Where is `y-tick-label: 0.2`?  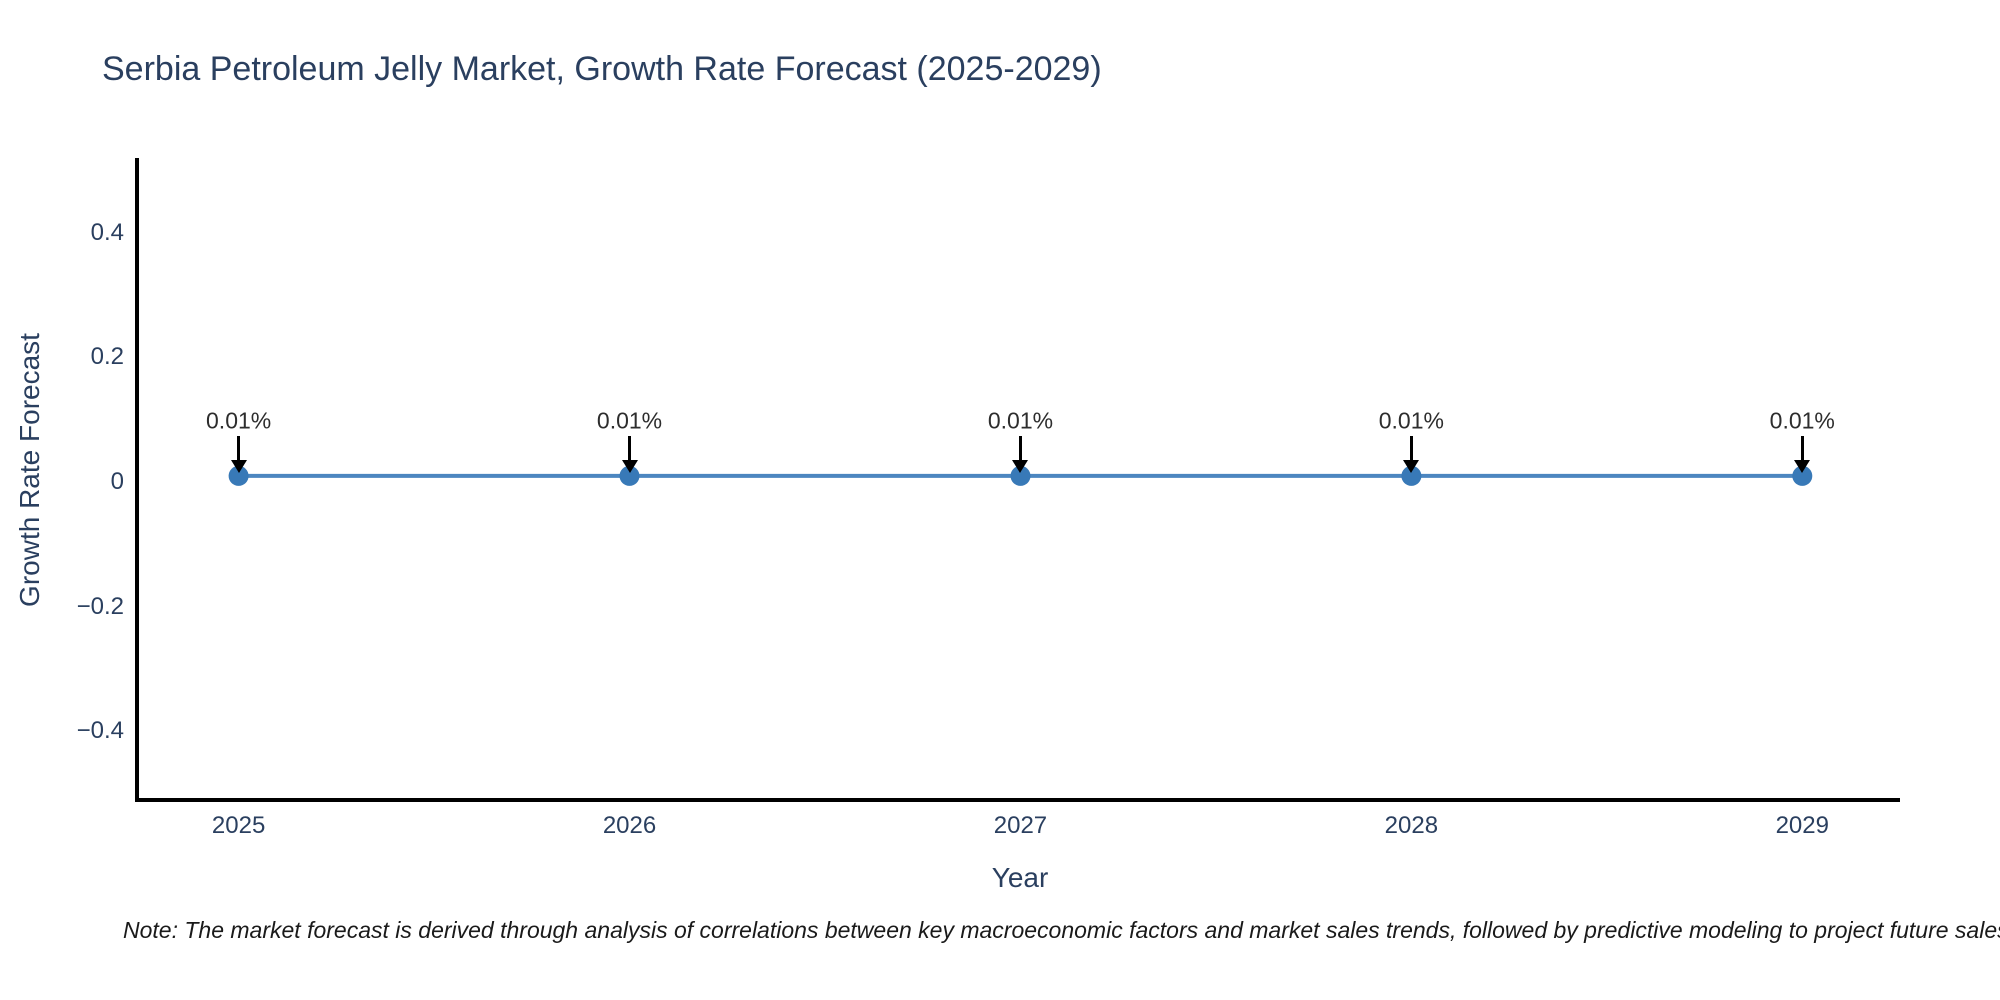 y-tick-label: 0.2 is located at coordinates (107, 357).